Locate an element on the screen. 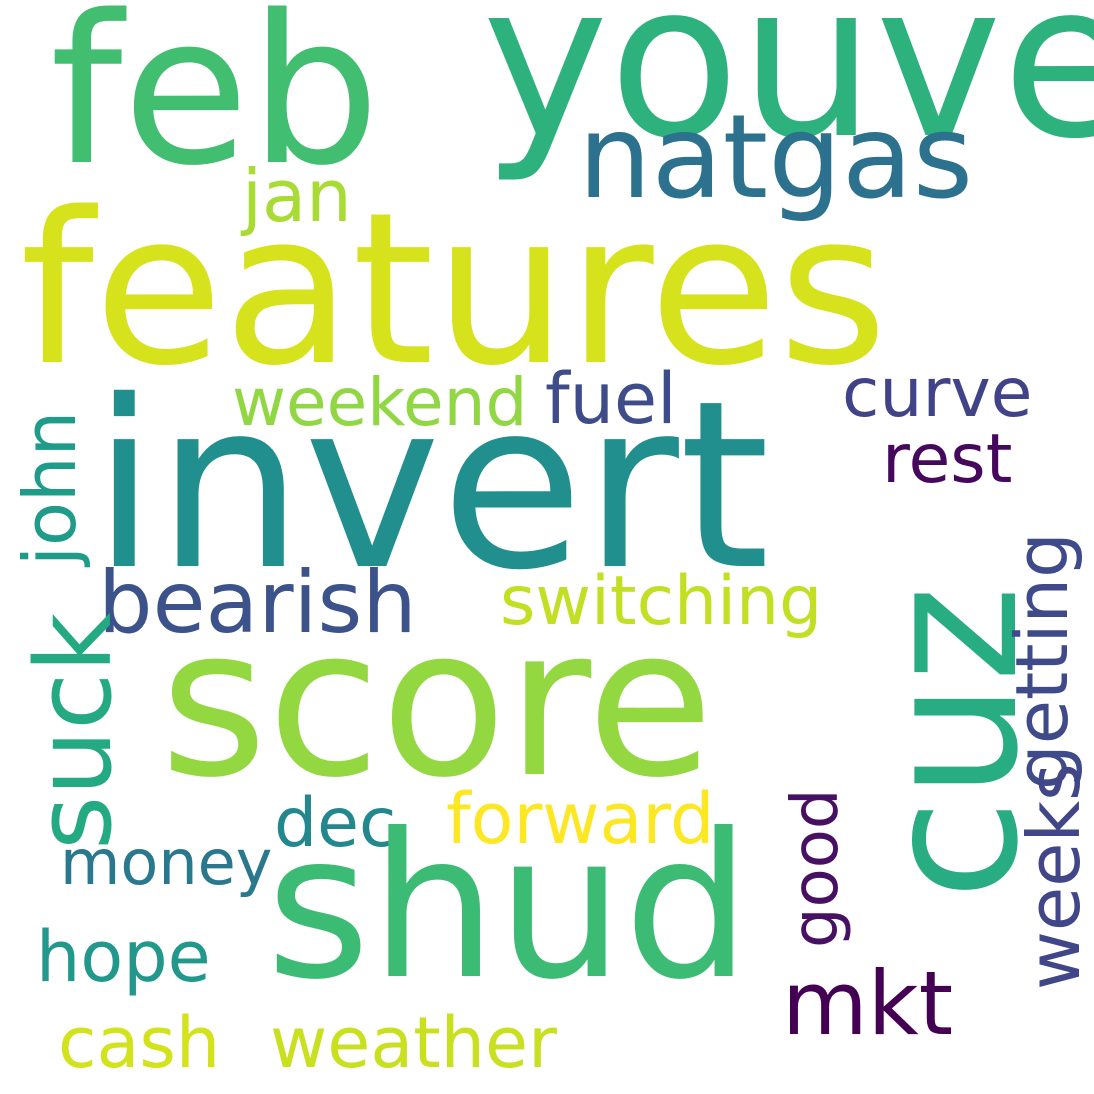 This screenshot has width=1094, height=1094. word-fuel: fuel is located at coordinates (611, 399).